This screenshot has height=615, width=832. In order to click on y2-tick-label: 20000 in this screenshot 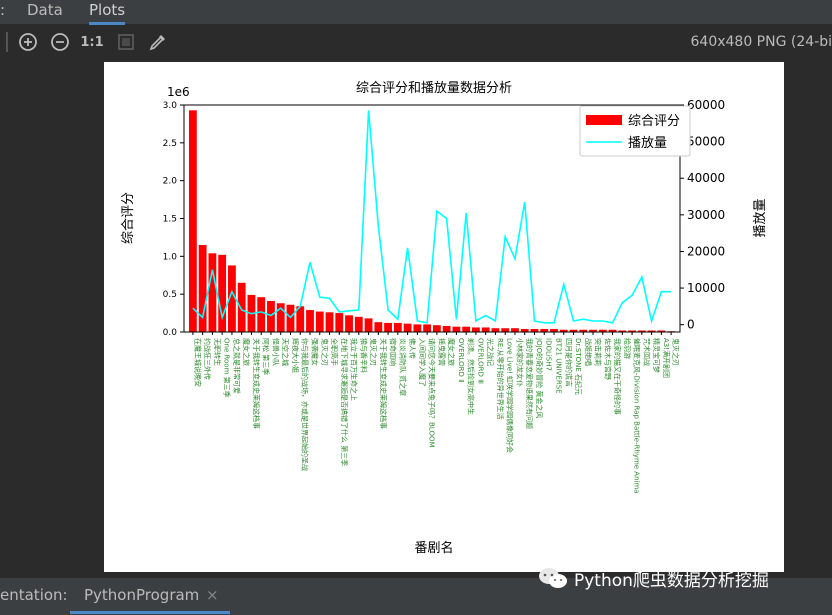, I will do `click(706, 251)`.